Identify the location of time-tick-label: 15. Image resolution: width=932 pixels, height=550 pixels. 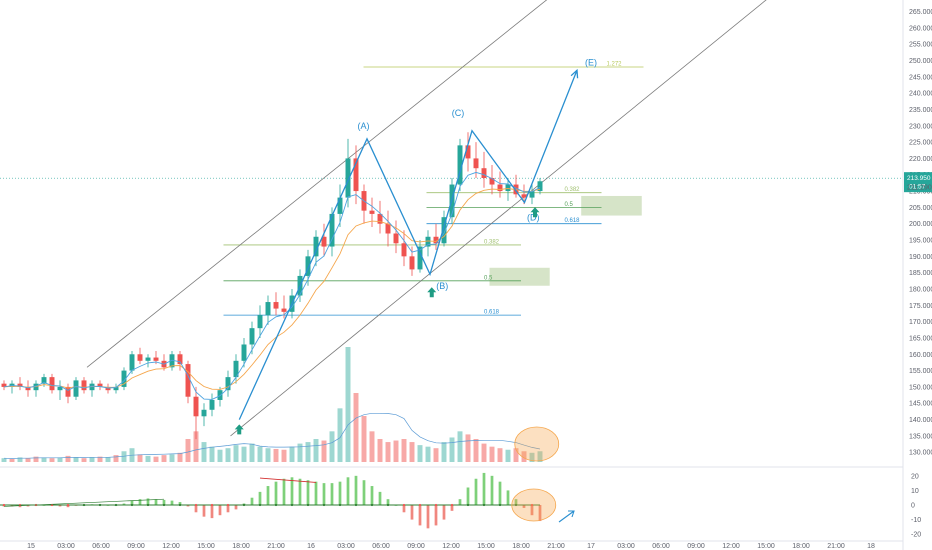
(31, 546).